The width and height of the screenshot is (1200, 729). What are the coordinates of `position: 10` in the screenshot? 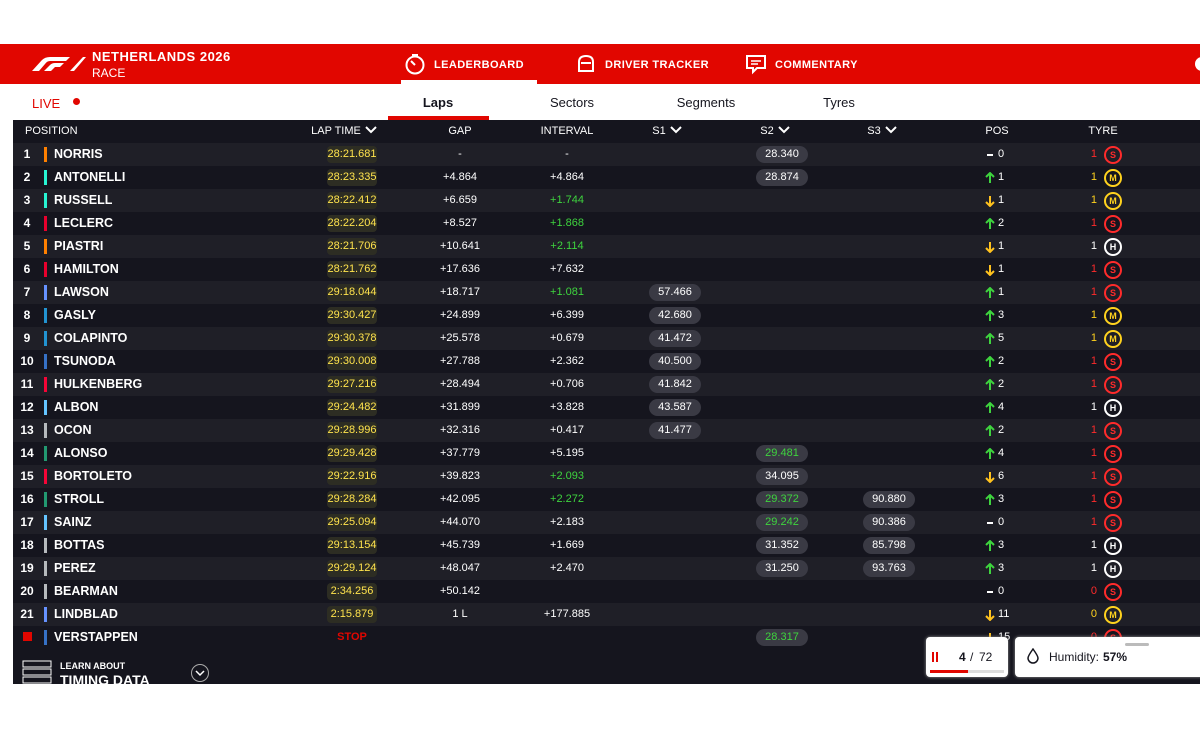 It's located at (27, 361).